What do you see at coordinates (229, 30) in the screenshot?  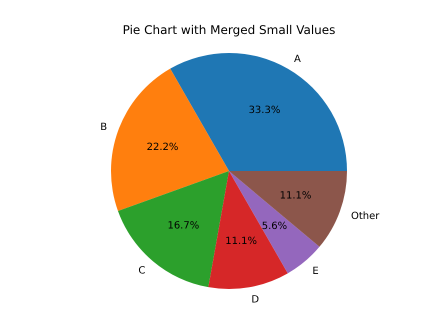 I see `chart-title: Pie Chart with Merged Small Values` at bounding box center [229, 30].